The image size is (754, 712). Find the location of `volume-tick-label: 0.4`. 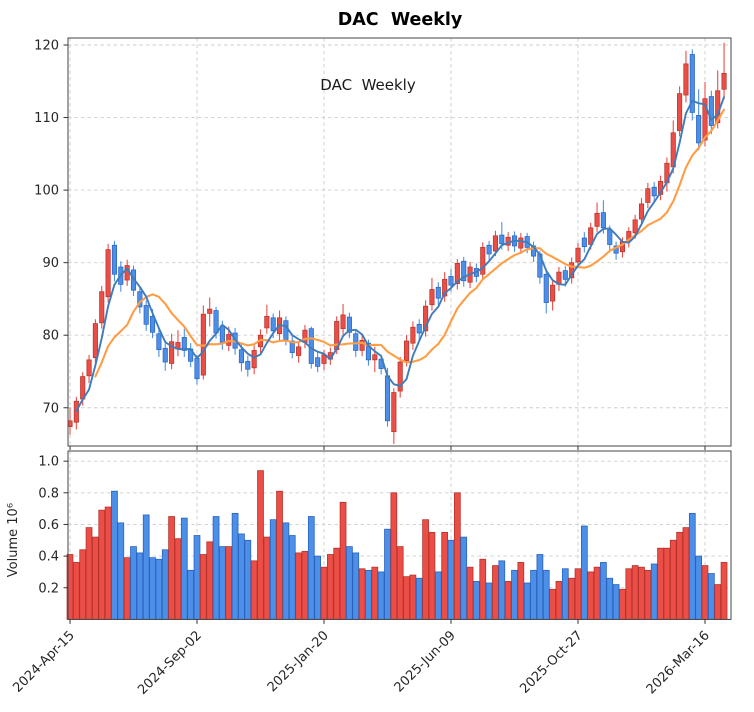

volume-tick-label: 0.4 is located at coordinates (48, 557).